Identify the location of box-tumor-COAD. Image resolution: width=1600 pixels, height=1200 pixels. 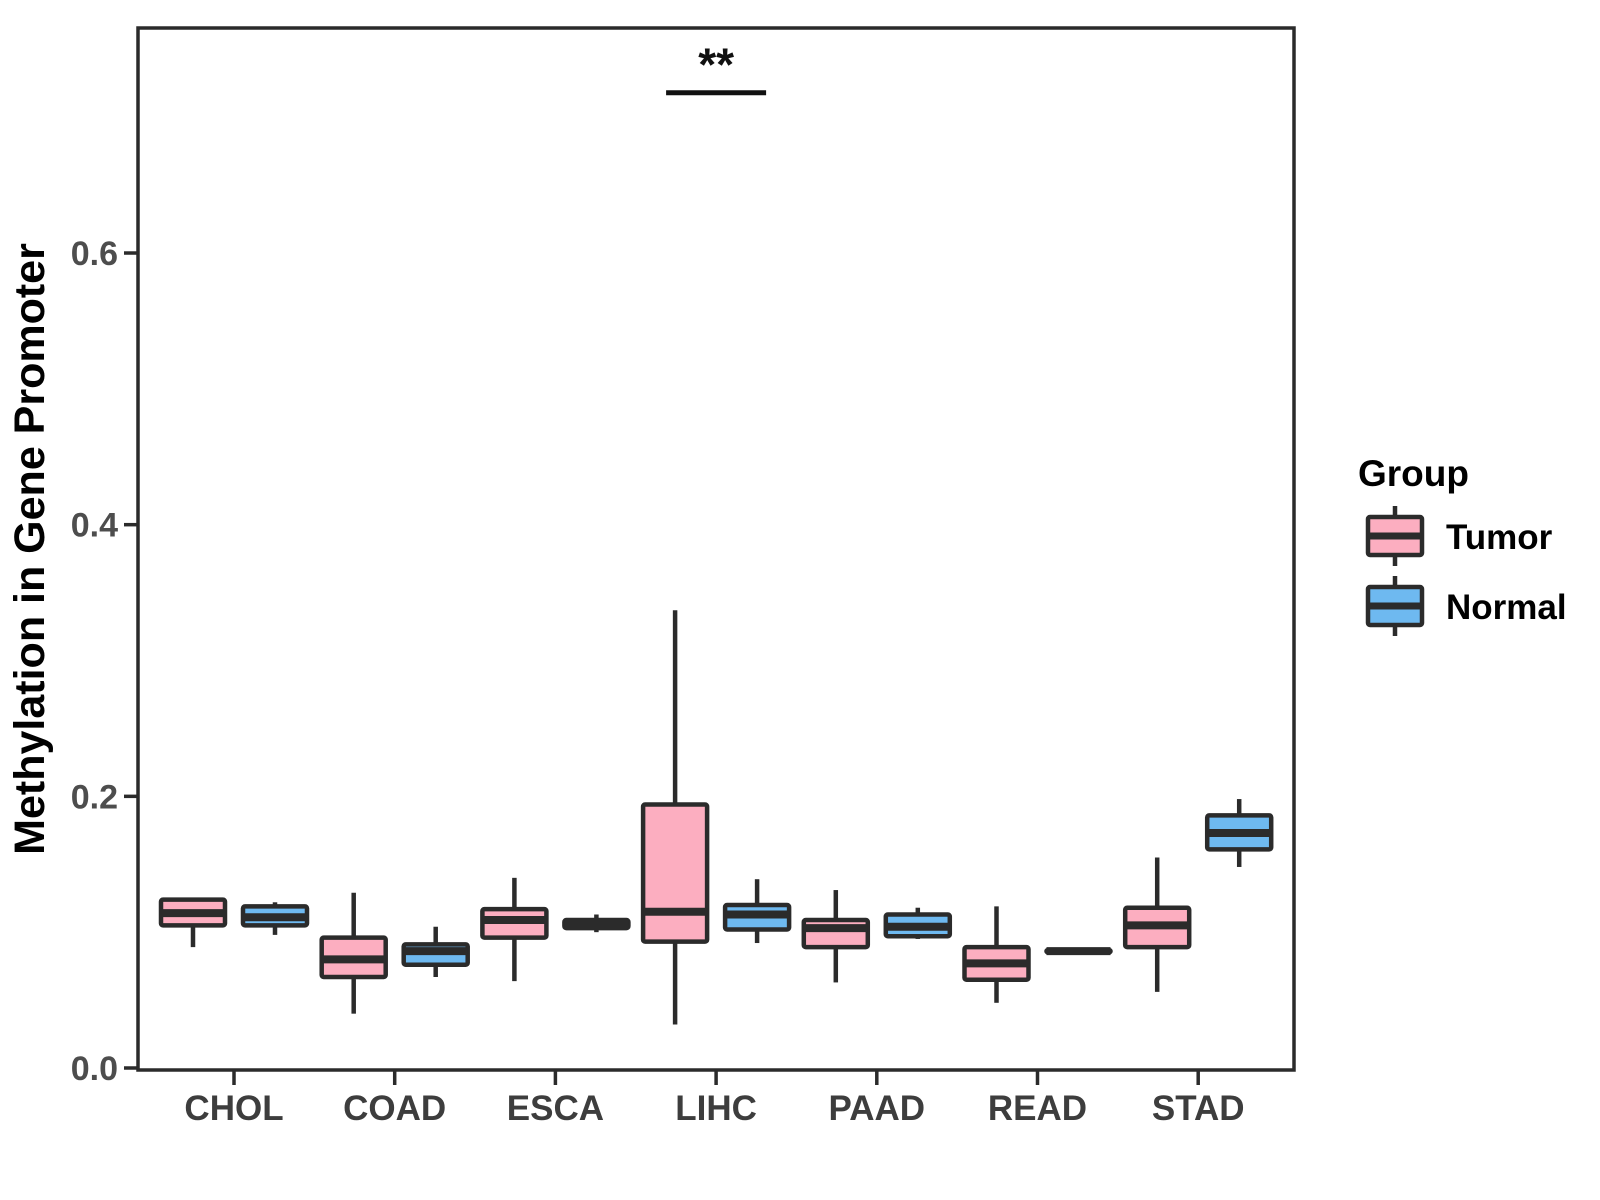
(353, 953).